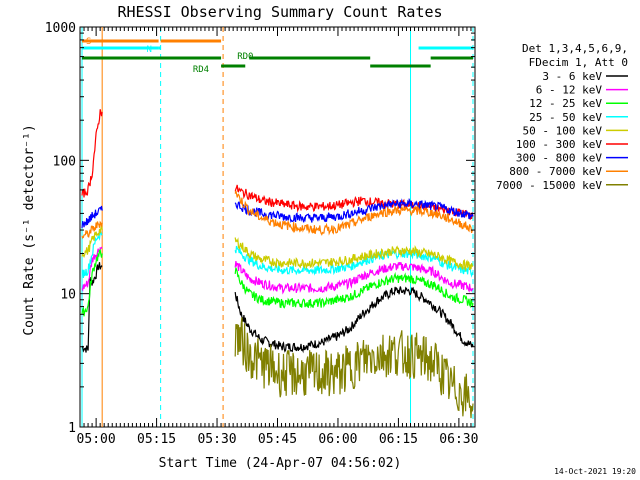 The width and height of the screenshot is (640, 480). Describe the element at coordinates (96, 439) in the screenshot. I see `x-tick-label: 05:00` at that location.